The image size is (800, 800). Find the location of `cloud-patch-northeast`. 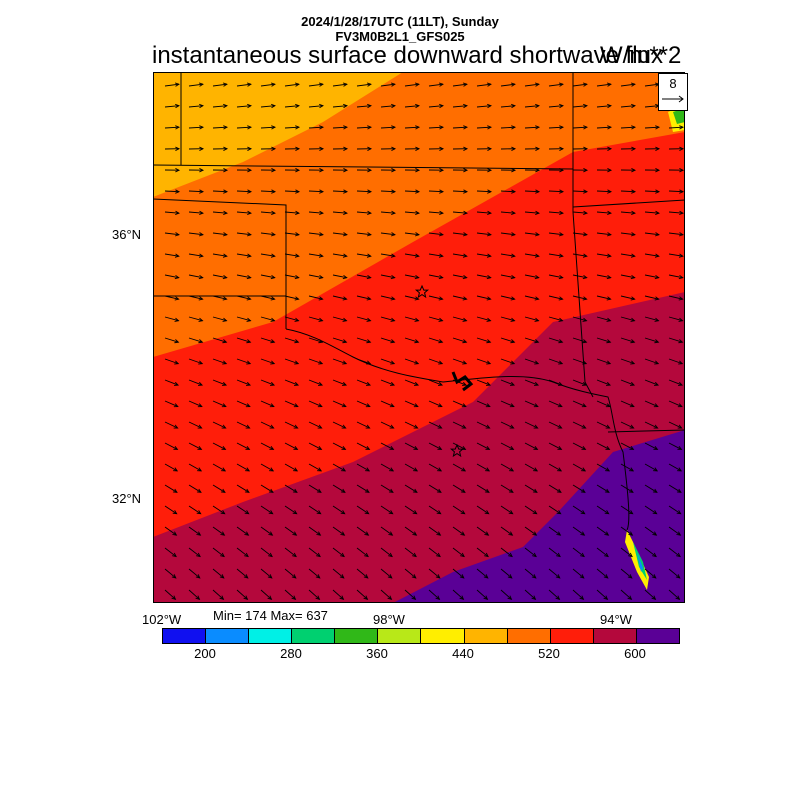

cloud-patch-northeast is located at coordinates (676, 118).